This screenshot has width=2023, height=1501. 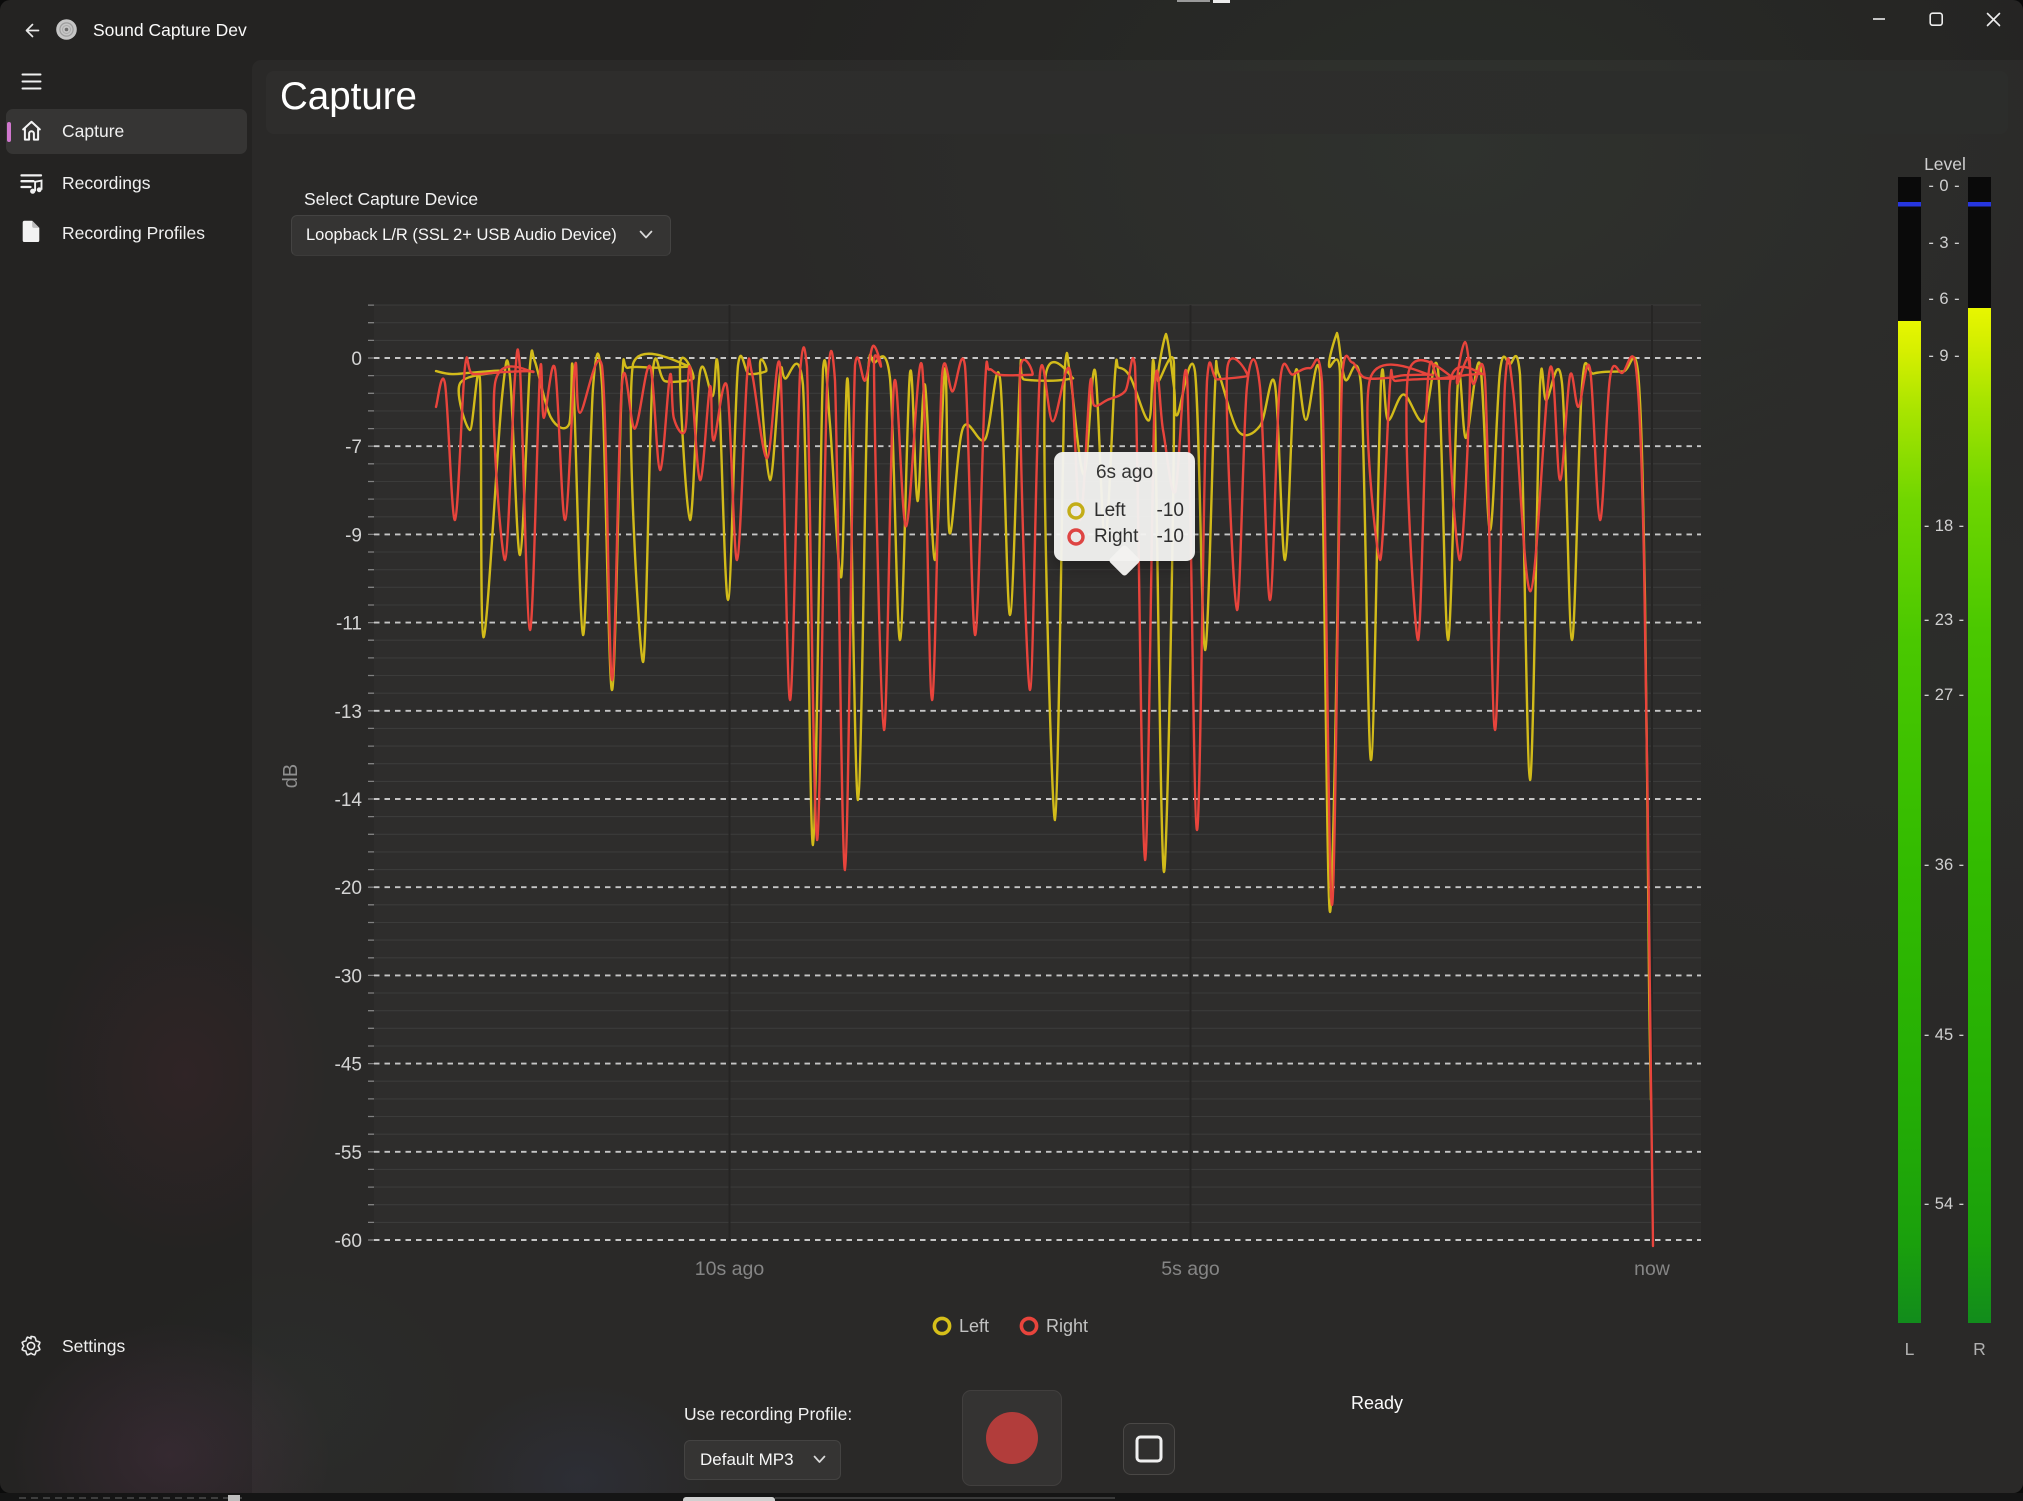 I want to click on svg-text: -13, so click(x=348, y=712).